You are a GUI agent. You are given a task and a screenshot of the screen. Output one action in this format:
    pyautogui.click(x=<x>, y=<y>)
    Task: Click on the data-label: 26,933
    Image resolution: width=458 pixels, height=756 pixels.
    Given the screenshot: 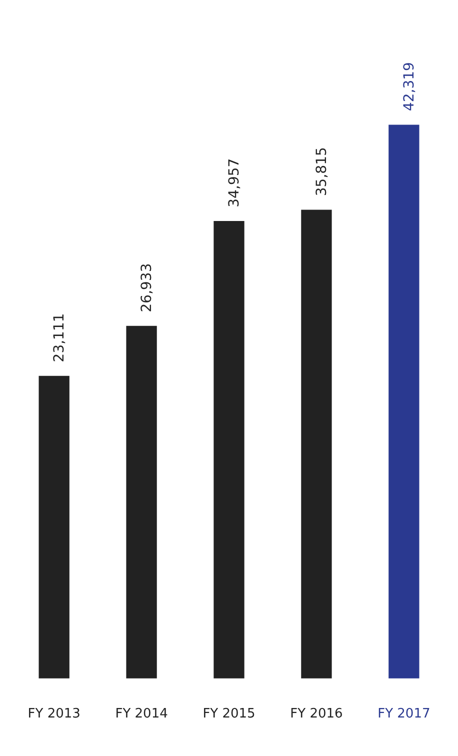 What is the action you would take?
    pyautogui.click(x=147, y=287)
    